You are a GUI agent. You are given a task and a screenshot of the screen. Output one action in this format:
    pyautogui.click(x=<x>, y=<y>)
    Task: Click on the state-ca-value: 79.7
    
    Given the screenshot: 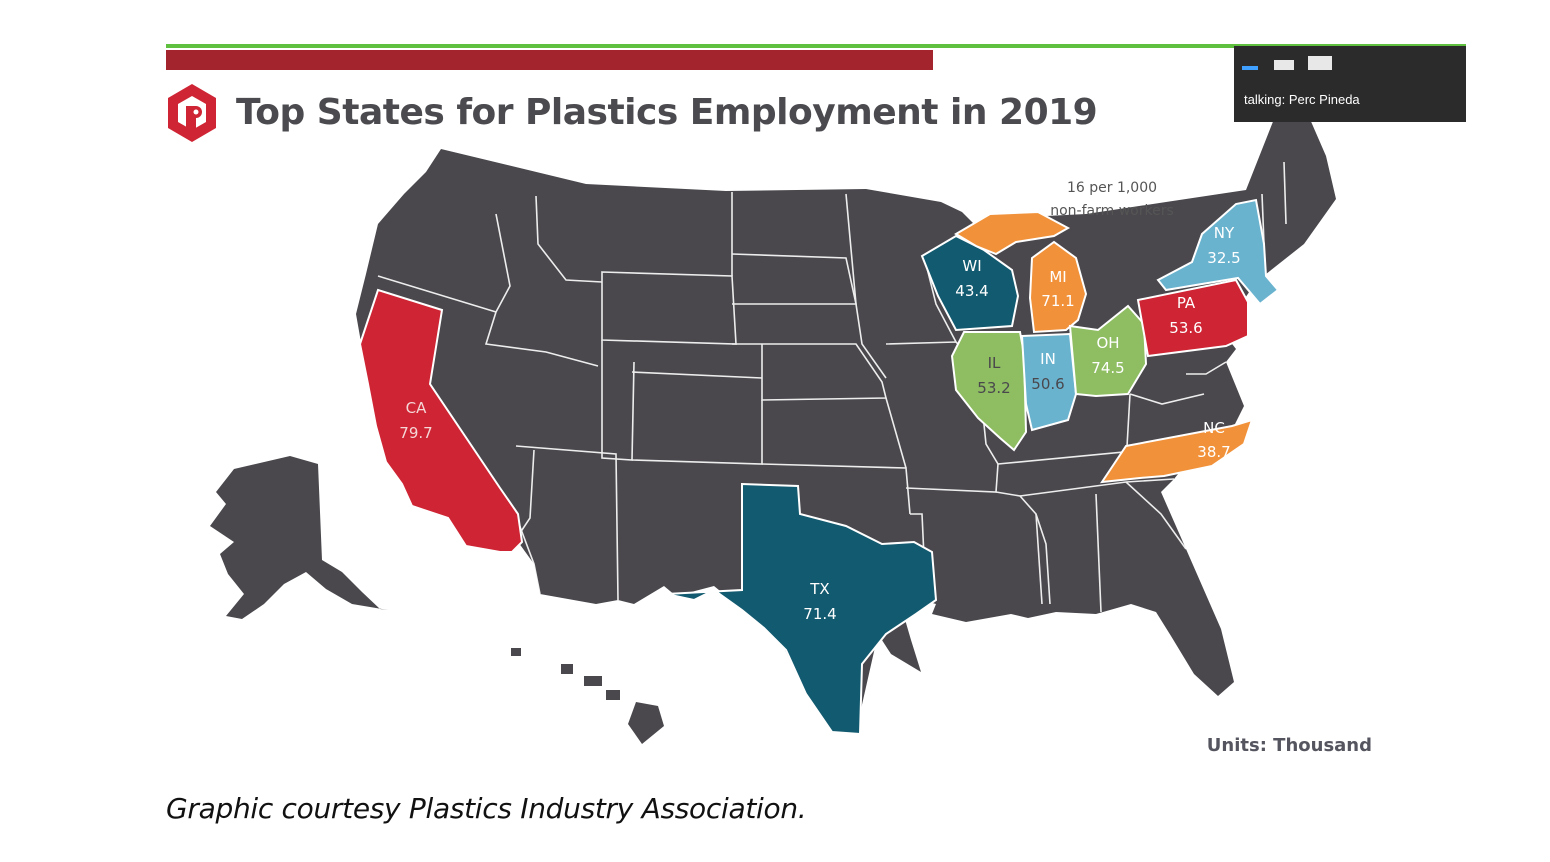 What is the action you would take?
    pyautogui.click(x=415, y=433)
    